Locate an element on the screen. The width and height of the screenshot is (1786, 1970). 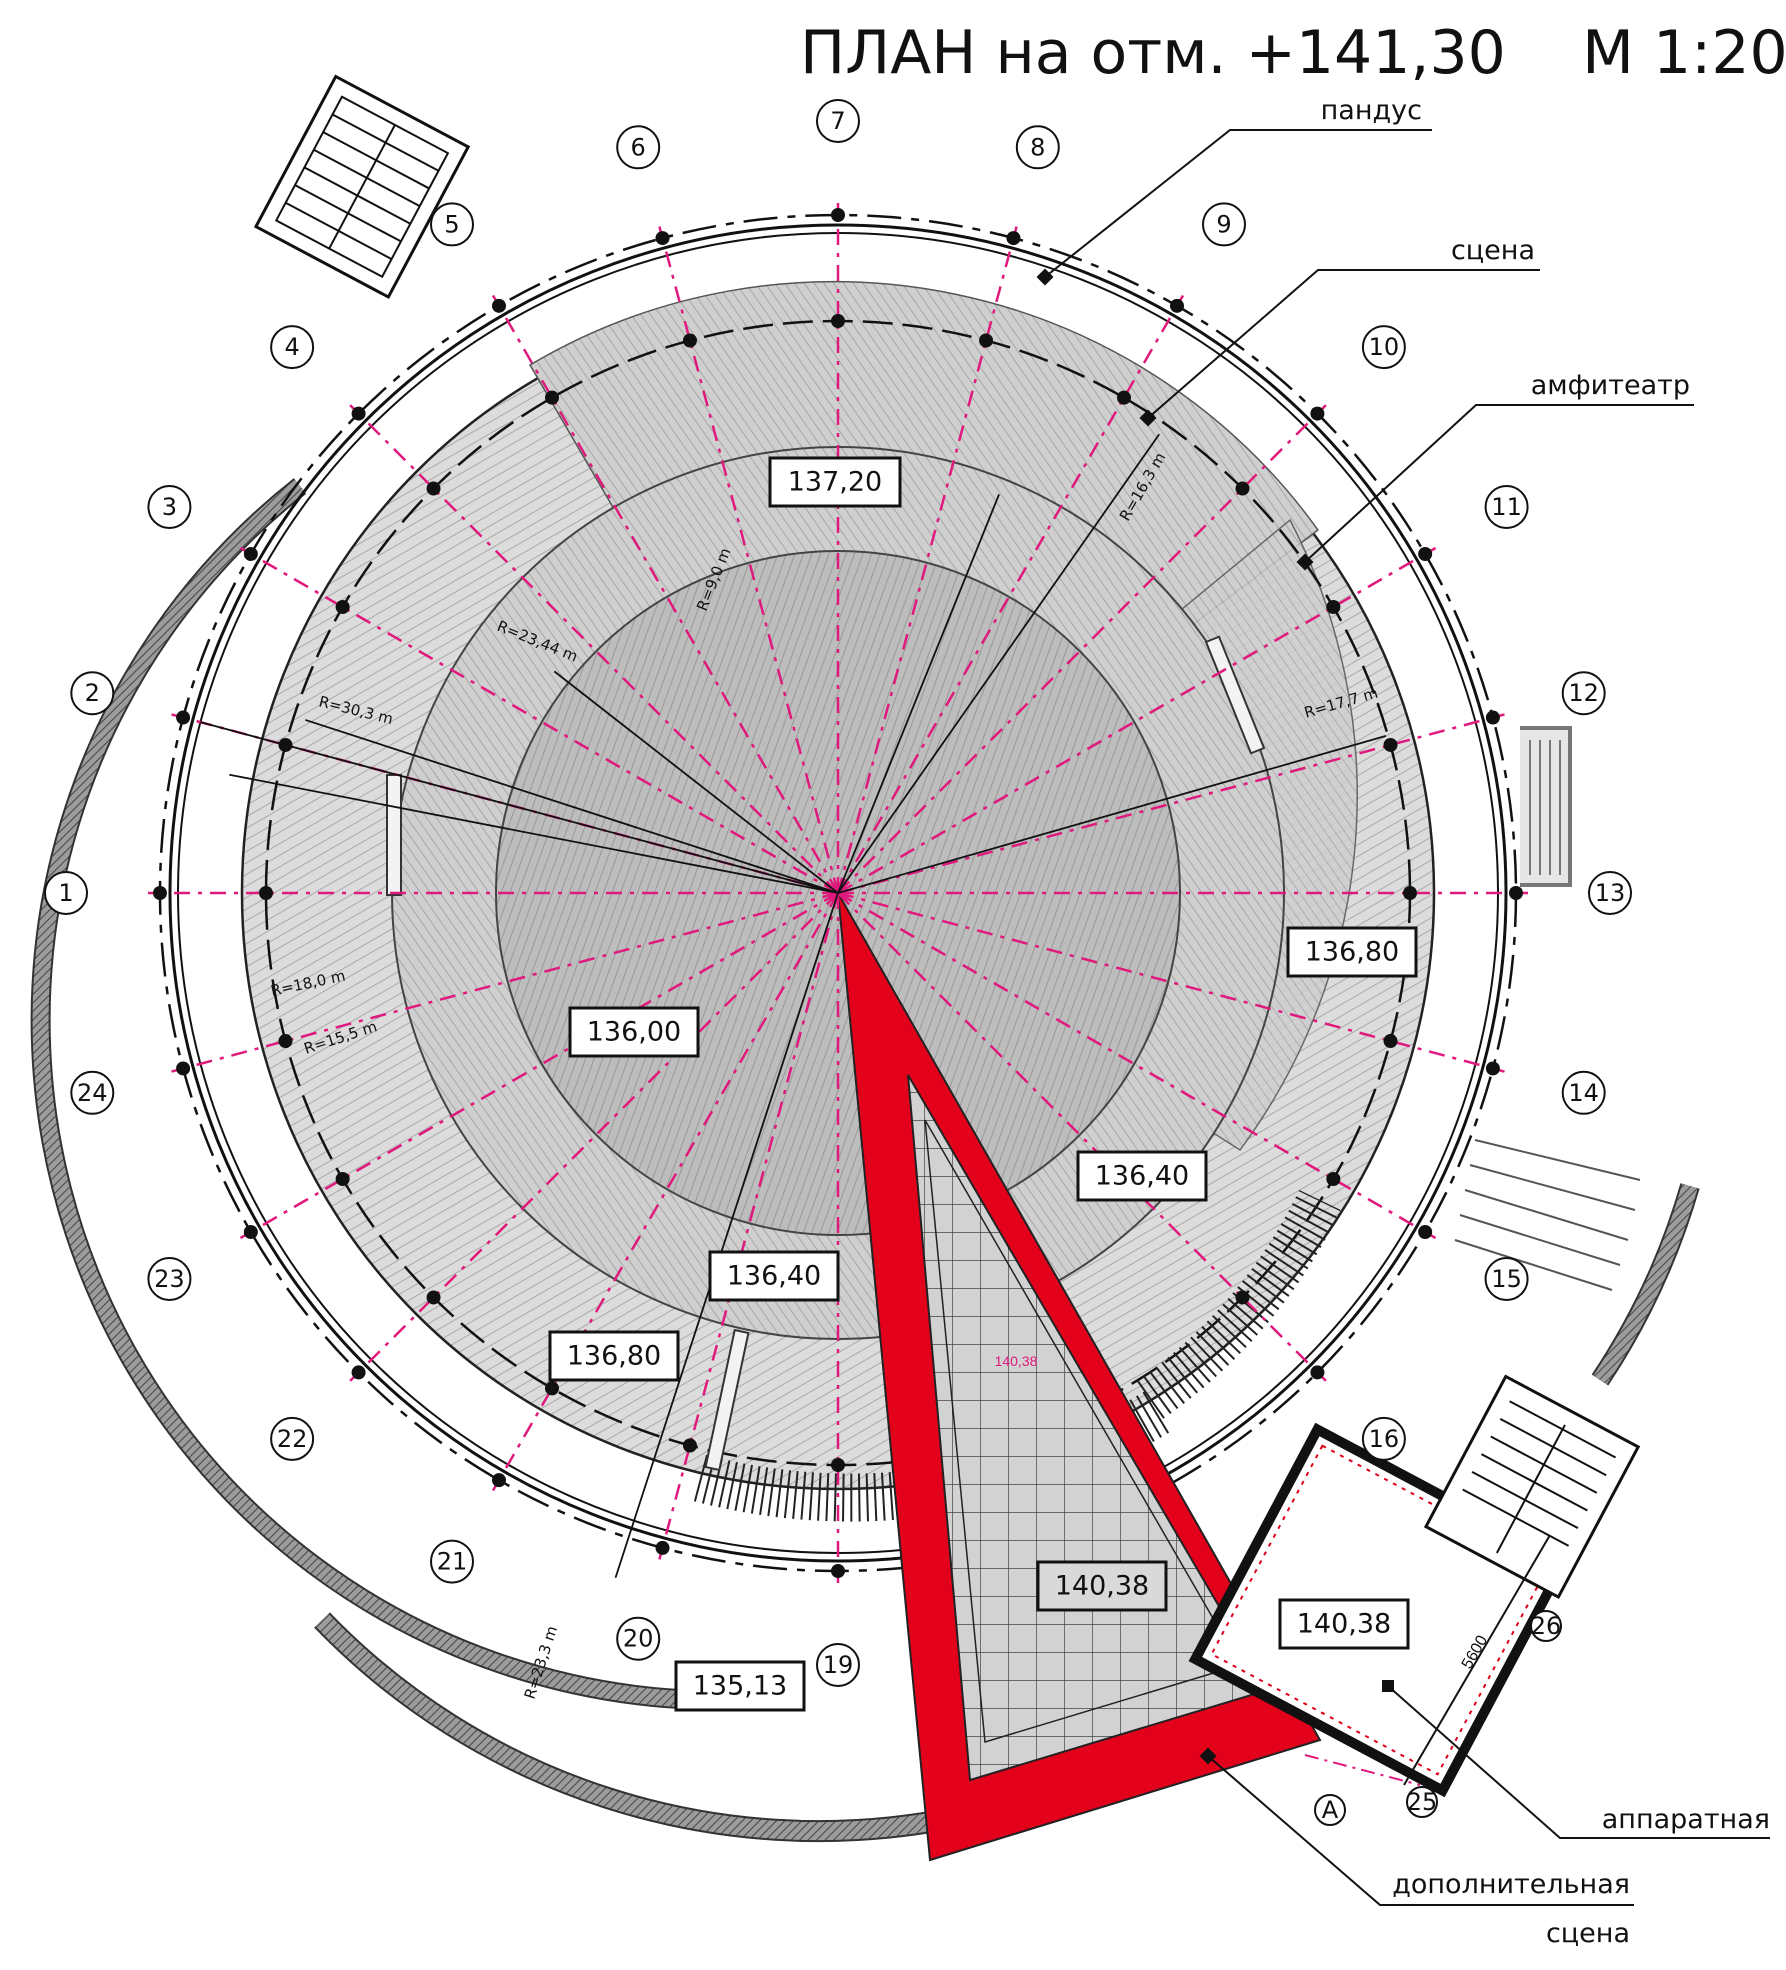
column-dot-1-inner is located at coordinates (266, 893).